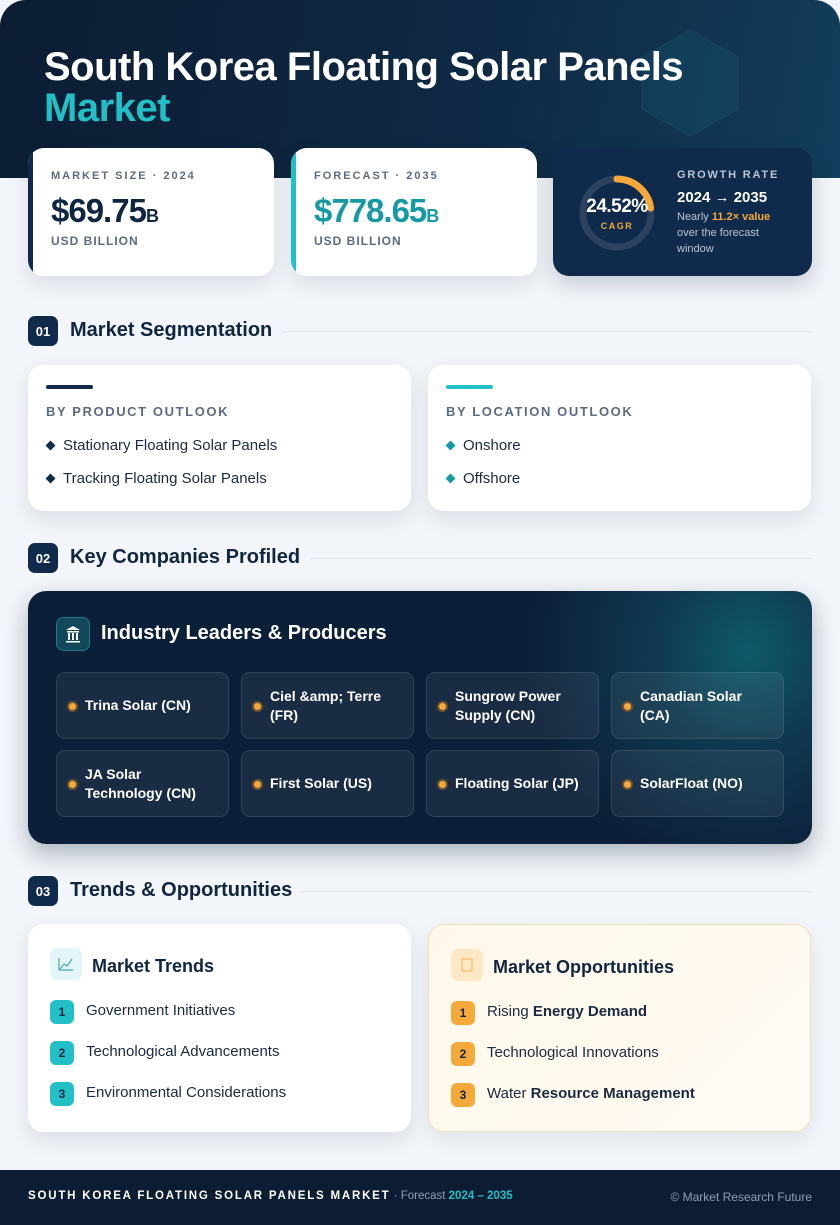 Image resolution: width=840 pixels, height=1225 pixels. I want to click on item-bold: Resource Management, so click(612, 1093).